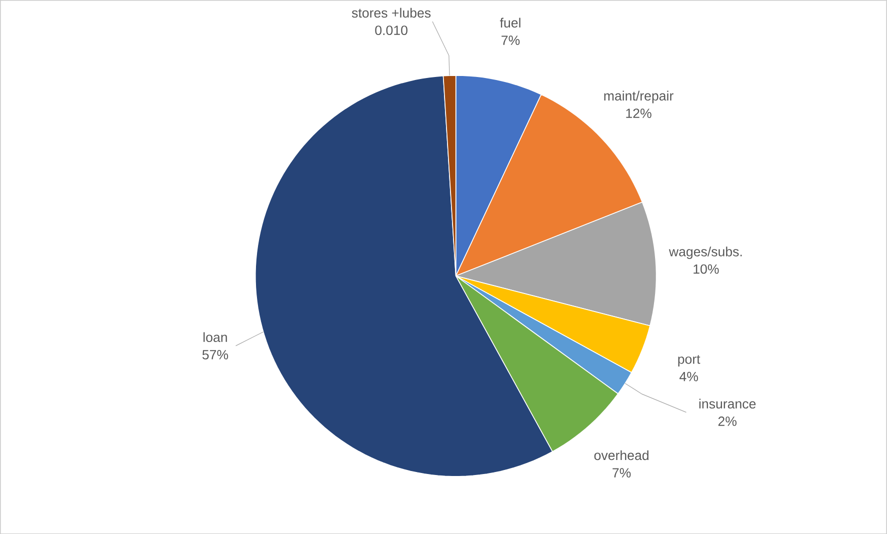  Describe the element at coordinates (510, 23) in the screenshot. I see `slice-label: fuel` at that location.